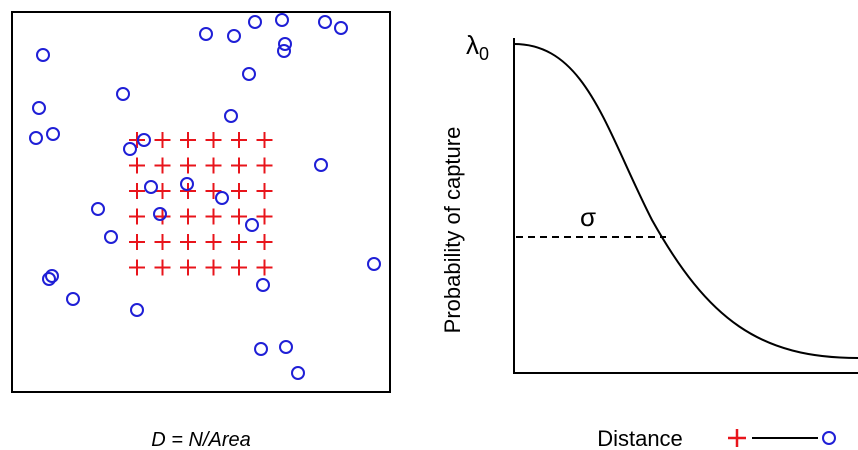 This screenshot has width=858, height=450. I want to click on distance-legend, so click(782, 438).